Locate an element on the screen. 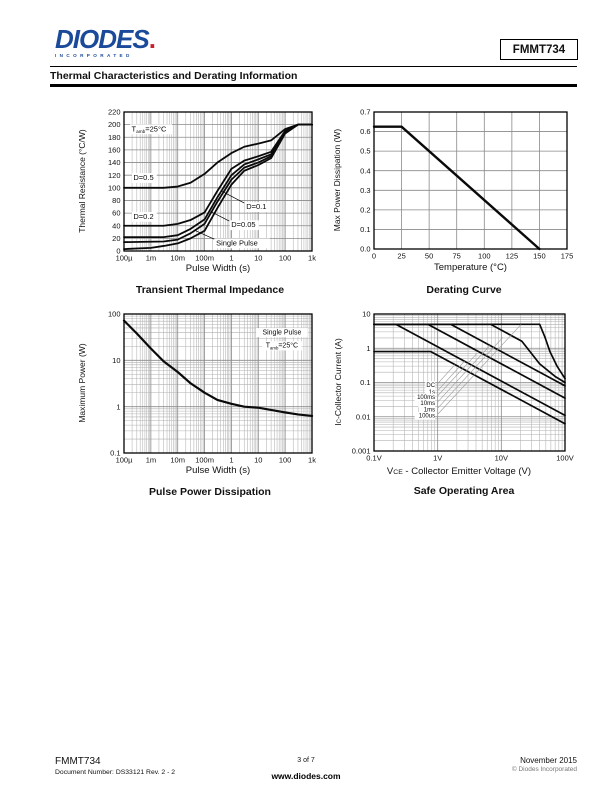 This screenshot has height=792, width=612. logo-text: DIODES is located at coordinates (102, 39).